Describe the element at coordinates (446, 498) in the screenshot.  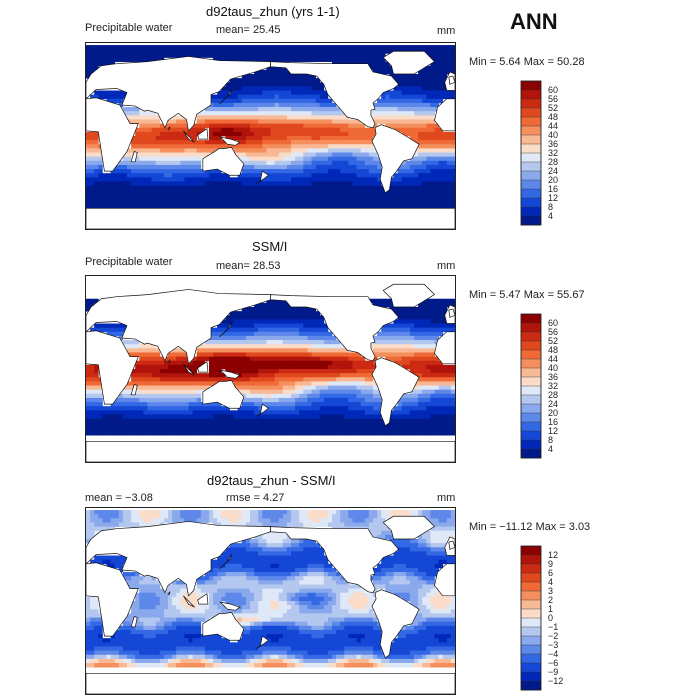
I see `units-label-diff: mm` at that location.